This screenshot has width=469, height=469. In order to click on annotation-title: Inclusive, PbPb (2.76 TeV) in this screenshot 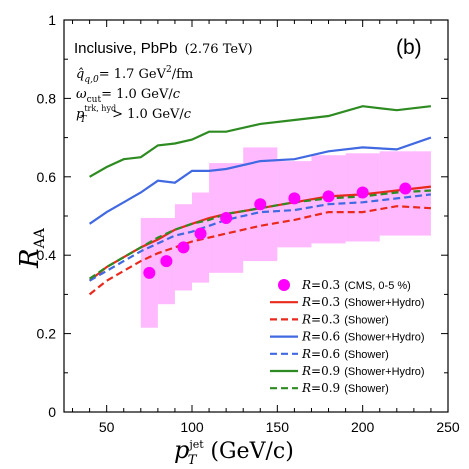, I will do `click(163, 48)`.